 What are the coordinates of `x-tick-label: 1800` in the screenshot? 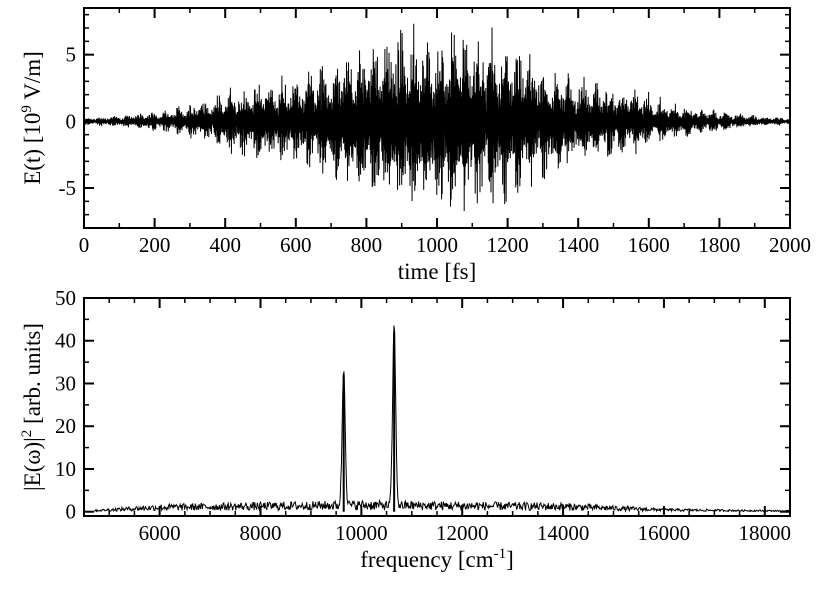 It's located at (719, 245).